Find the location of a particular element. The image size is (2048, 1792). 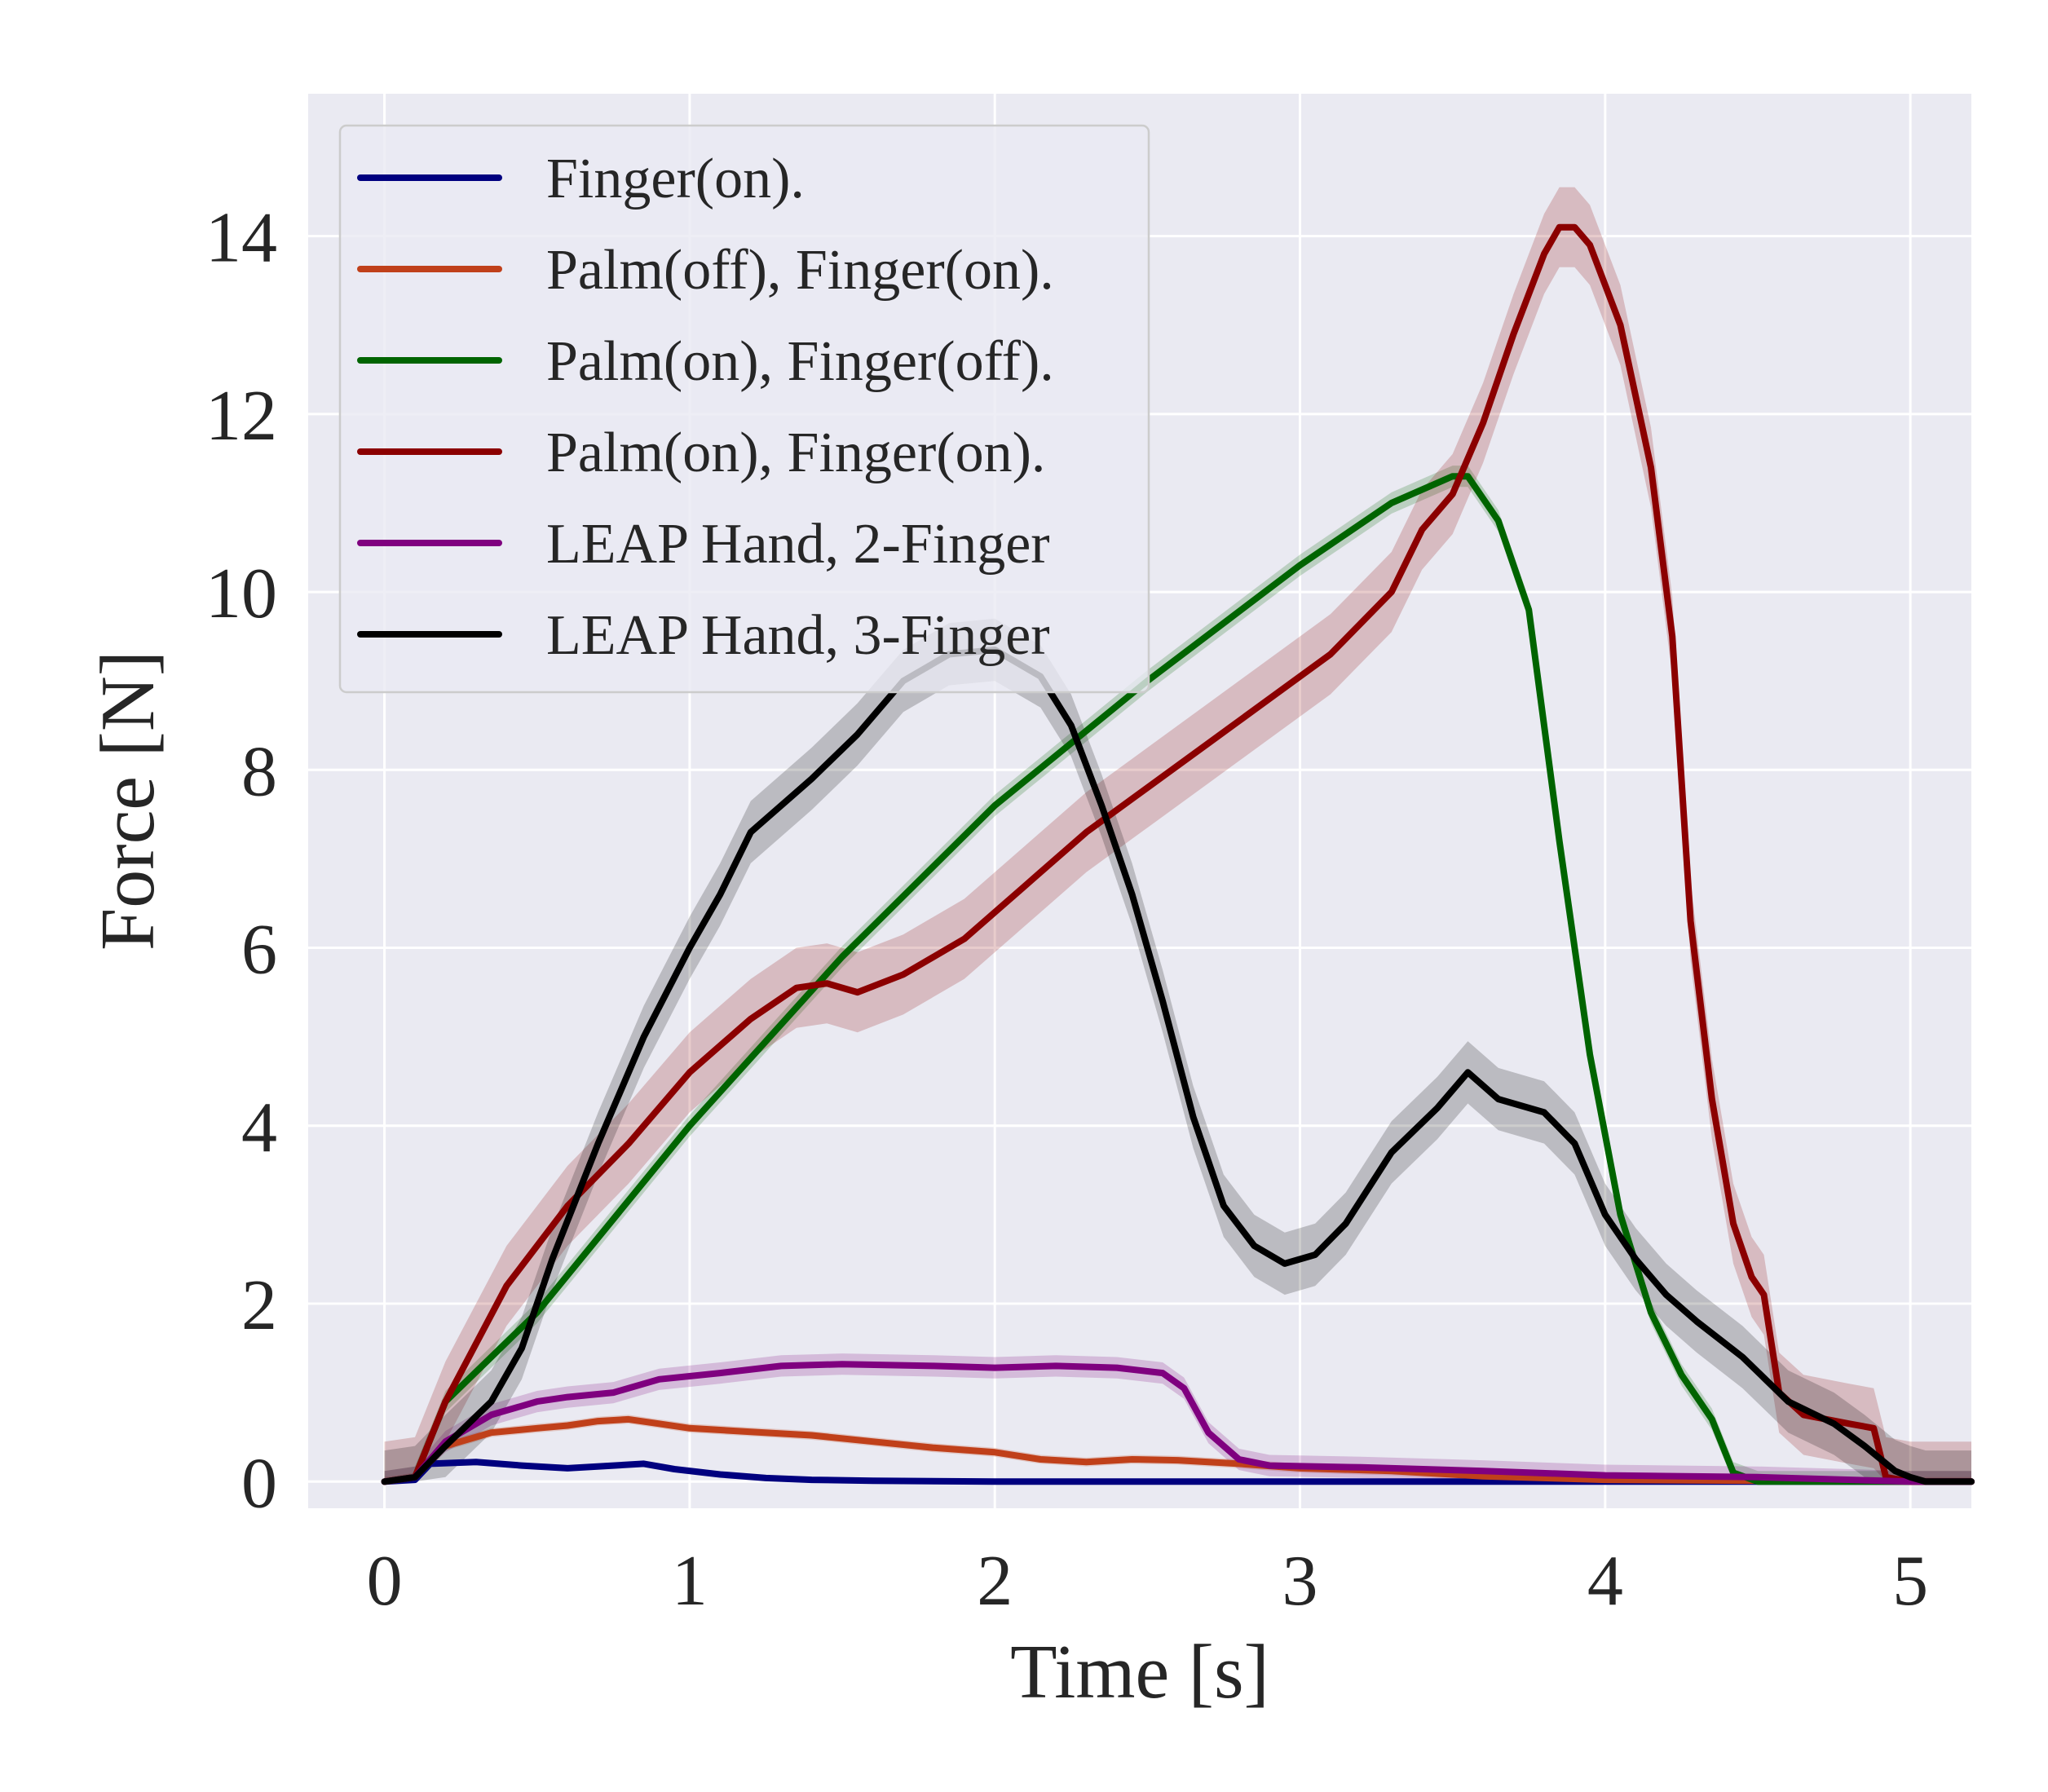

x-tick-label: 1 is located at coordinates (690, 1581).